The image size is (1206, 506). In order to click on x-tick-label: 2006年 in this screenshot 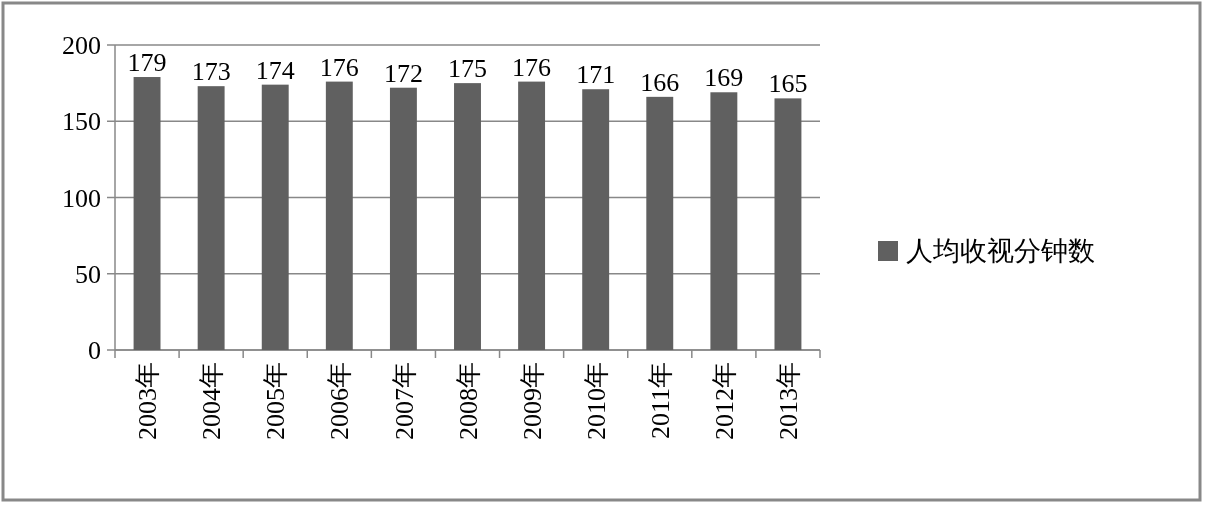, I will do `click(340, 401)`.